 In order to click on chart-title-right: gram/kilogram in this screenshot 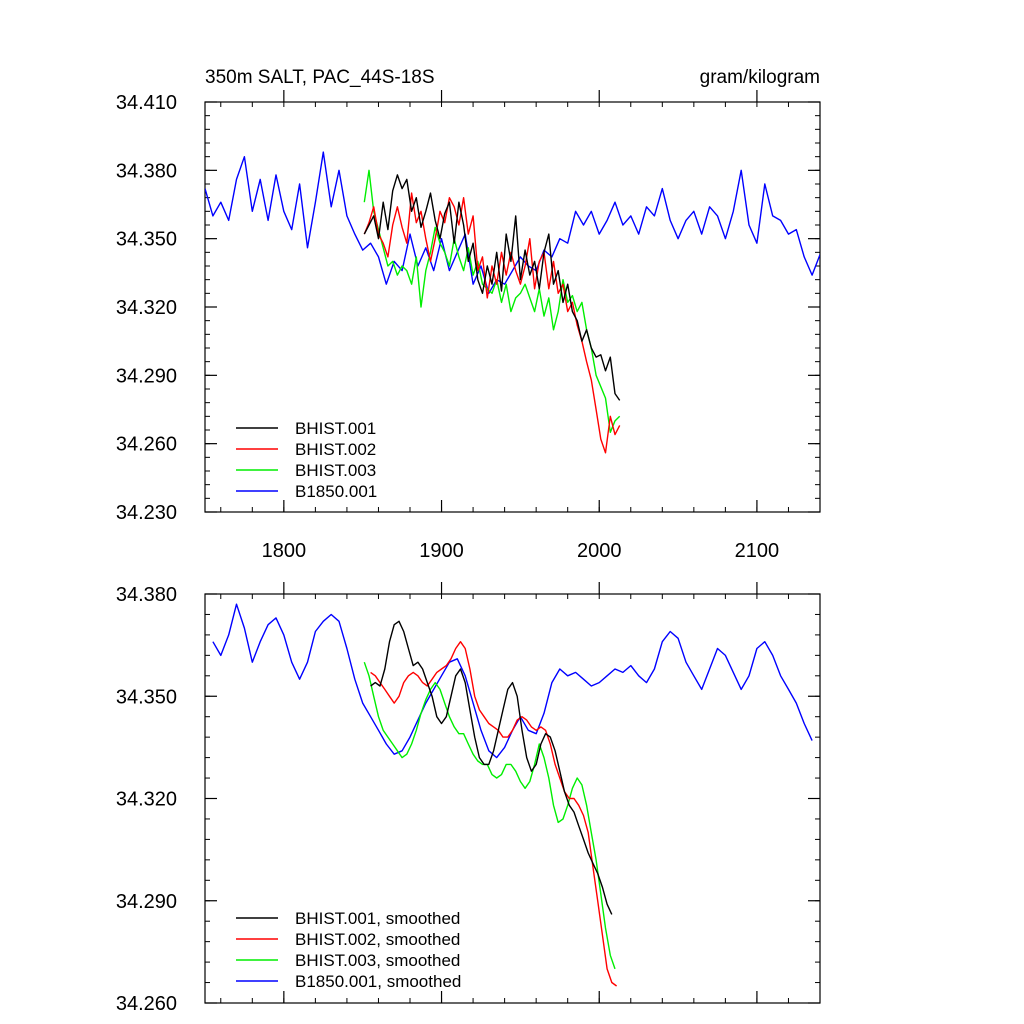, I will do `click(760, 77)`.